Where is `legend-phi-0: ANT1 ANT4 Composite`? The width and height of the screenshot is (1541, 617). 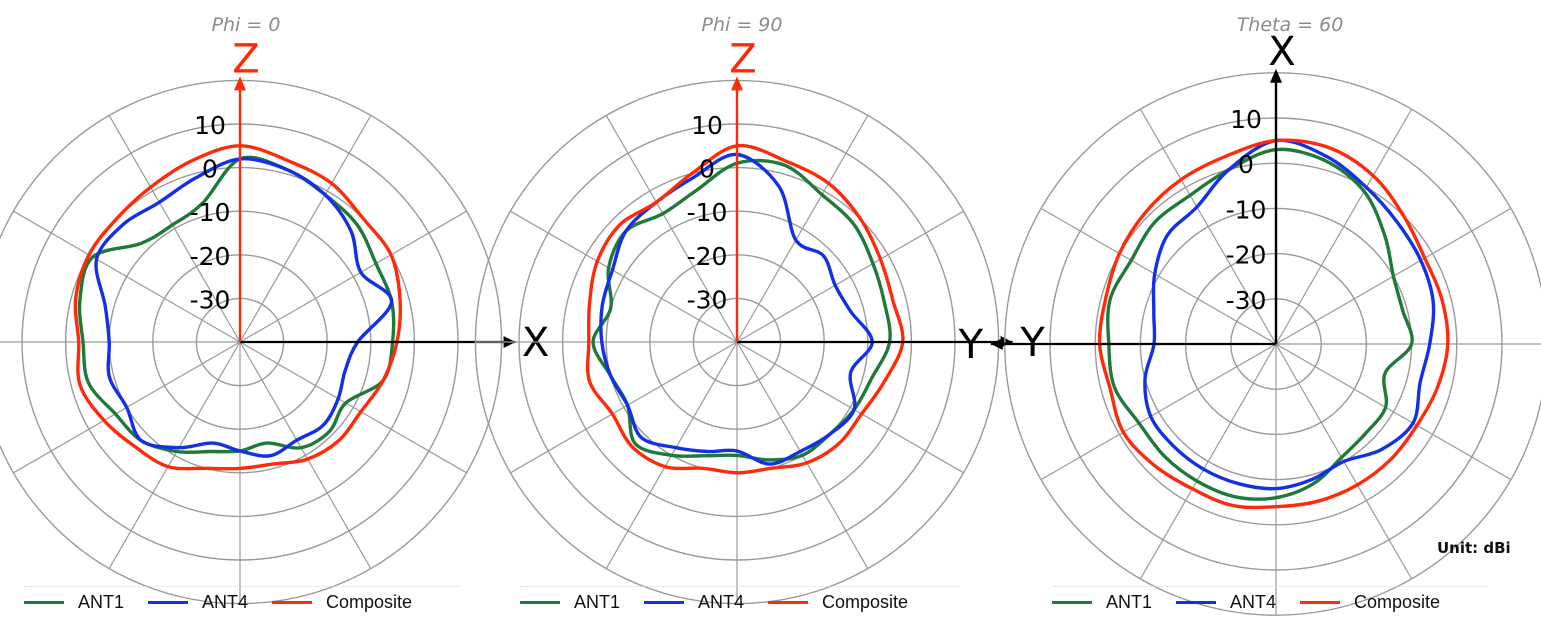 legend-phi-0: ANT1 ANT4 Composite is located at coordinates (242, 601).